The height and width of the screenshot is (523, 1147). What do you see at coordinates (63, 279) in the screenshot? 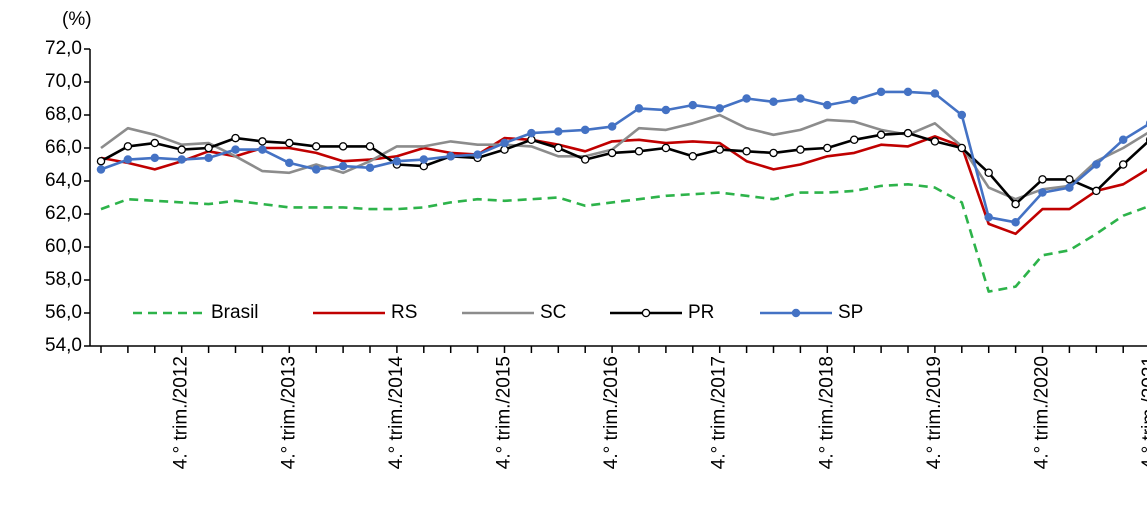
I see `y-tick-label: 58,0` at bounding box center [63, 279].